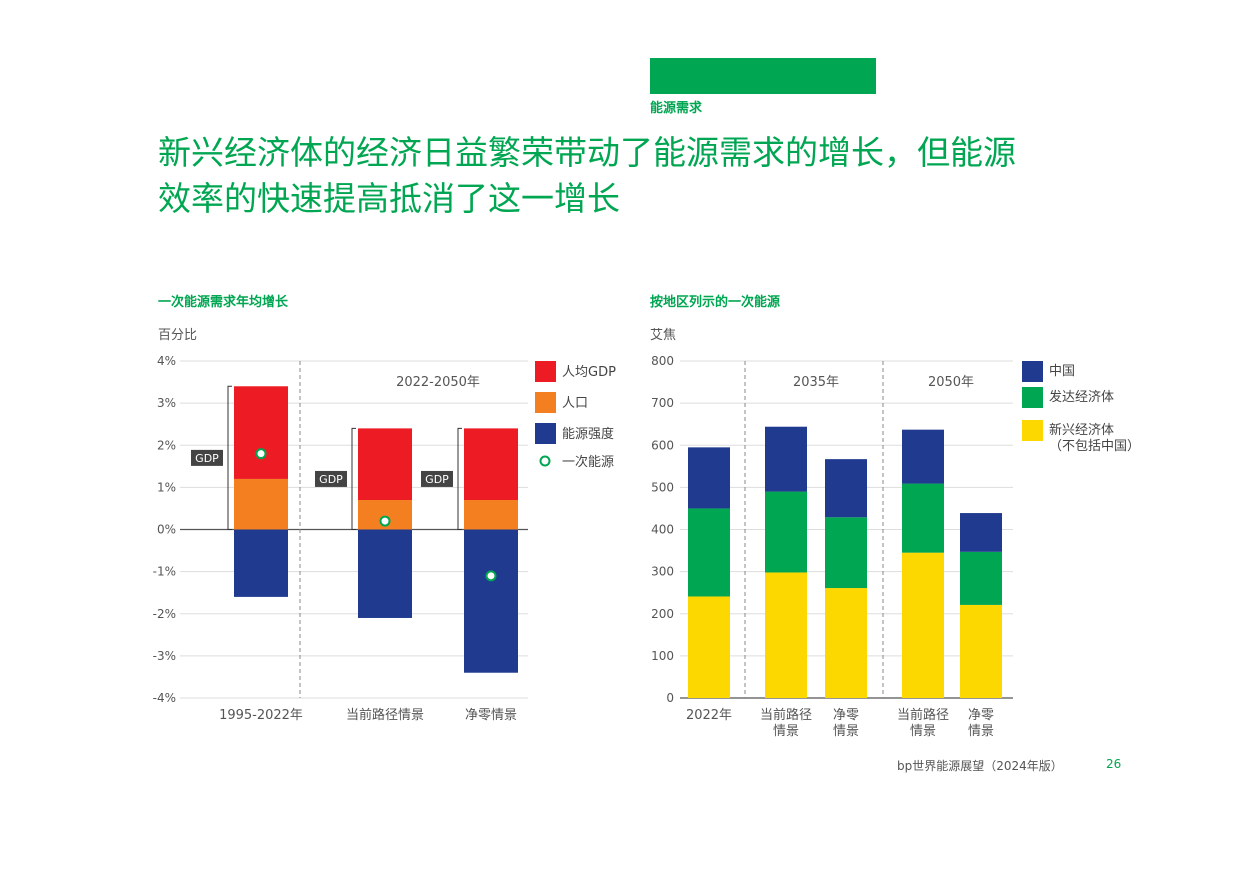 This screenshot has width=1240, height=877. I want to click on y-tick-label: 0, so click(670, 698).